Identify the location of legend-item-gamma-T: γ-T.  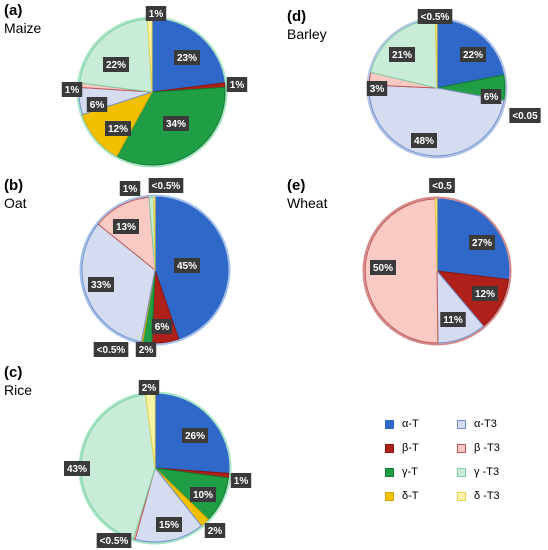
(401, 472).